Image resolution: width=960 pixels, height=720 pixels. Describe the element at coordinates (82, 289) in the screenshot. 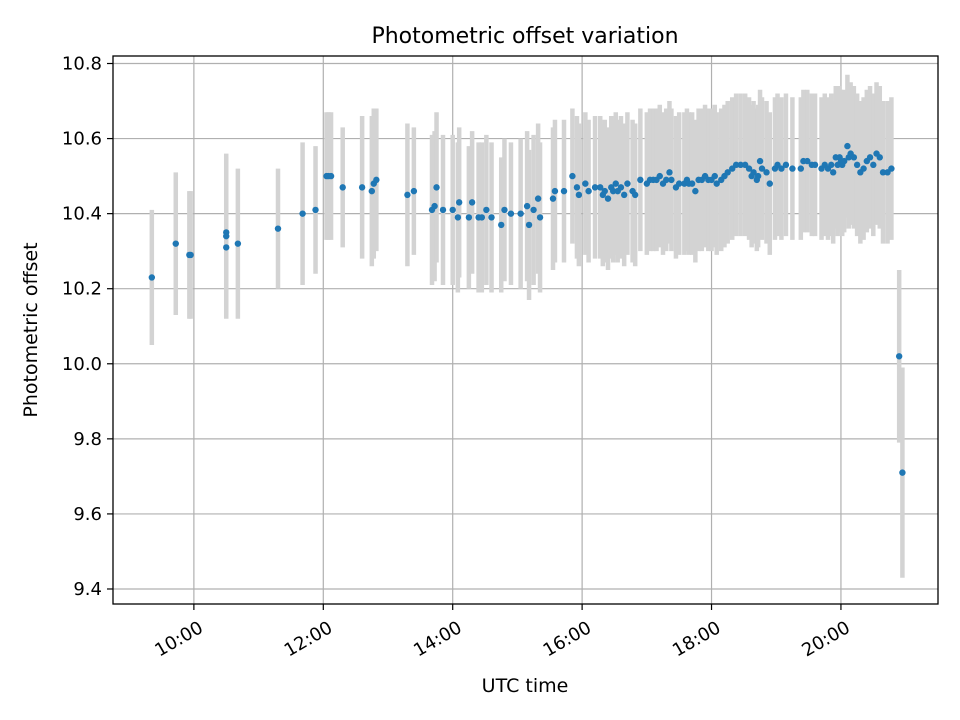

I see `y-tick-label: 10.2` at that location.